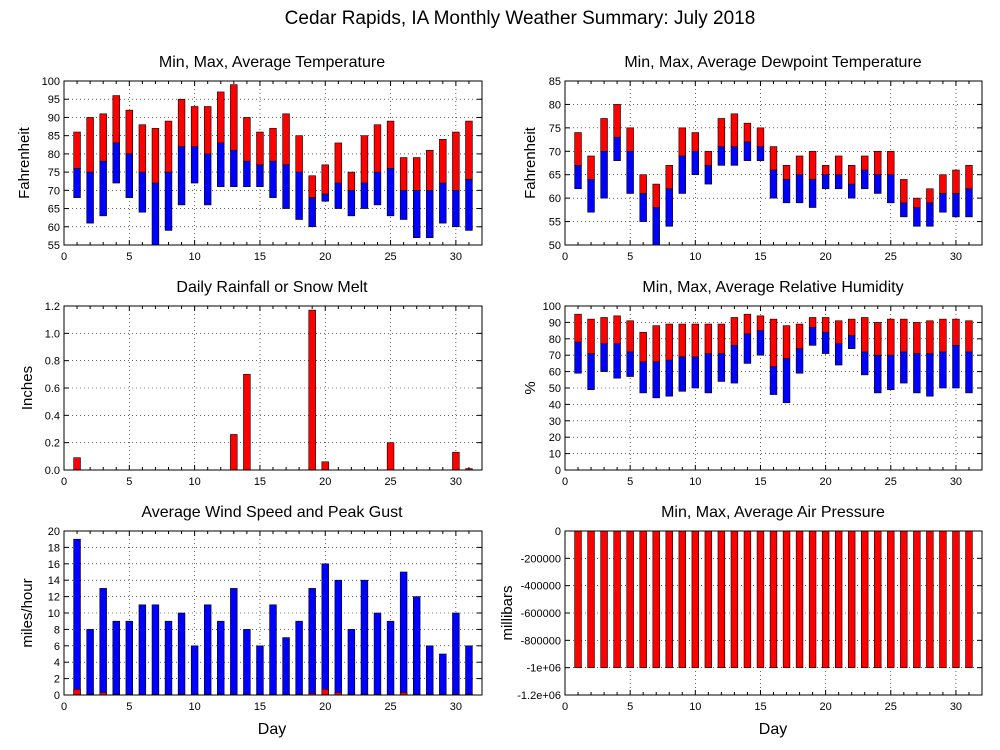 The width and height of the screenshot is (1000, 750). What do you see at coordinates (555, 199) in the screenshot?
I see `y-tick-label: 60` at bounding box center [555, 199].